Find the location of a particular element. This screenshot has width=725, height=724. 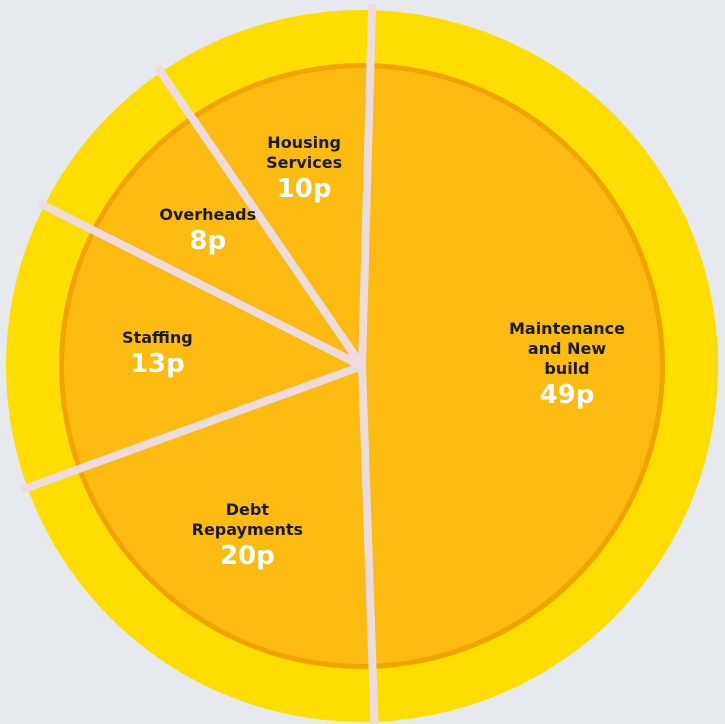

value-label: 10p is located at coordinates (304, 189).